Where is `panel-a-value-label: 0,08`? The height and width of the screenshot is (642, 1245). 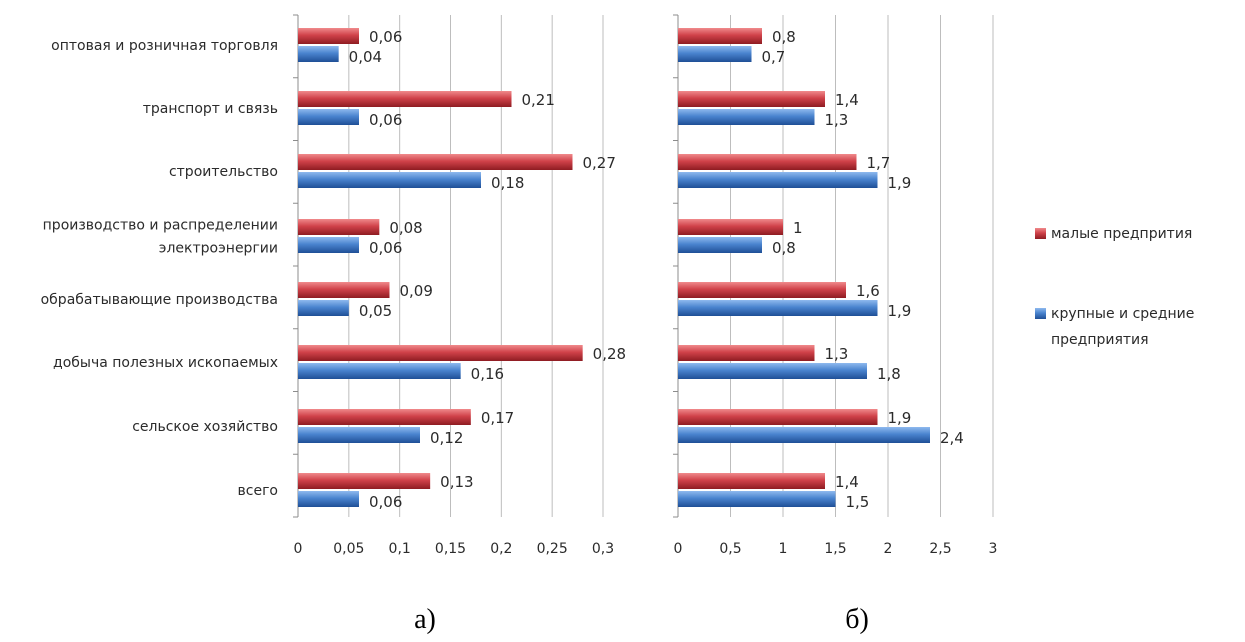 panel-a-value-label: 0,08 is located at coordinates (405, 228).